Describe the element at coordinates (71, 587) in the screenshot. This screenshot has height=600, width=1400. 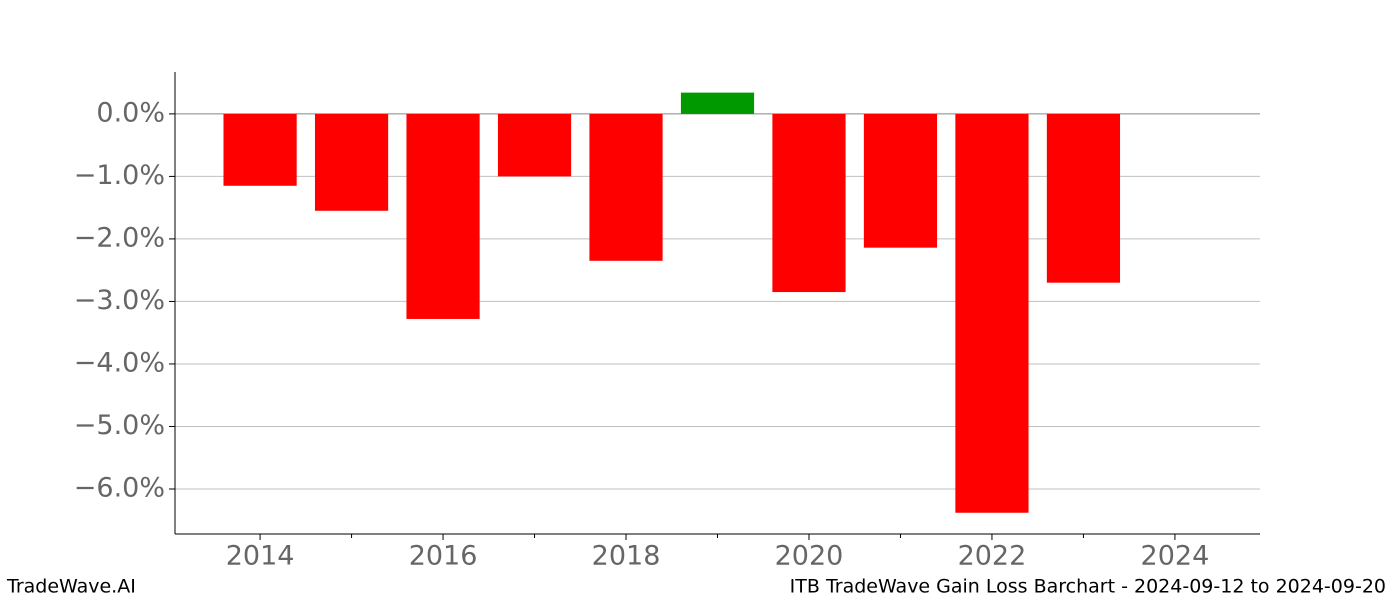
I see `footer-left: TradeWave.AI` at that location.